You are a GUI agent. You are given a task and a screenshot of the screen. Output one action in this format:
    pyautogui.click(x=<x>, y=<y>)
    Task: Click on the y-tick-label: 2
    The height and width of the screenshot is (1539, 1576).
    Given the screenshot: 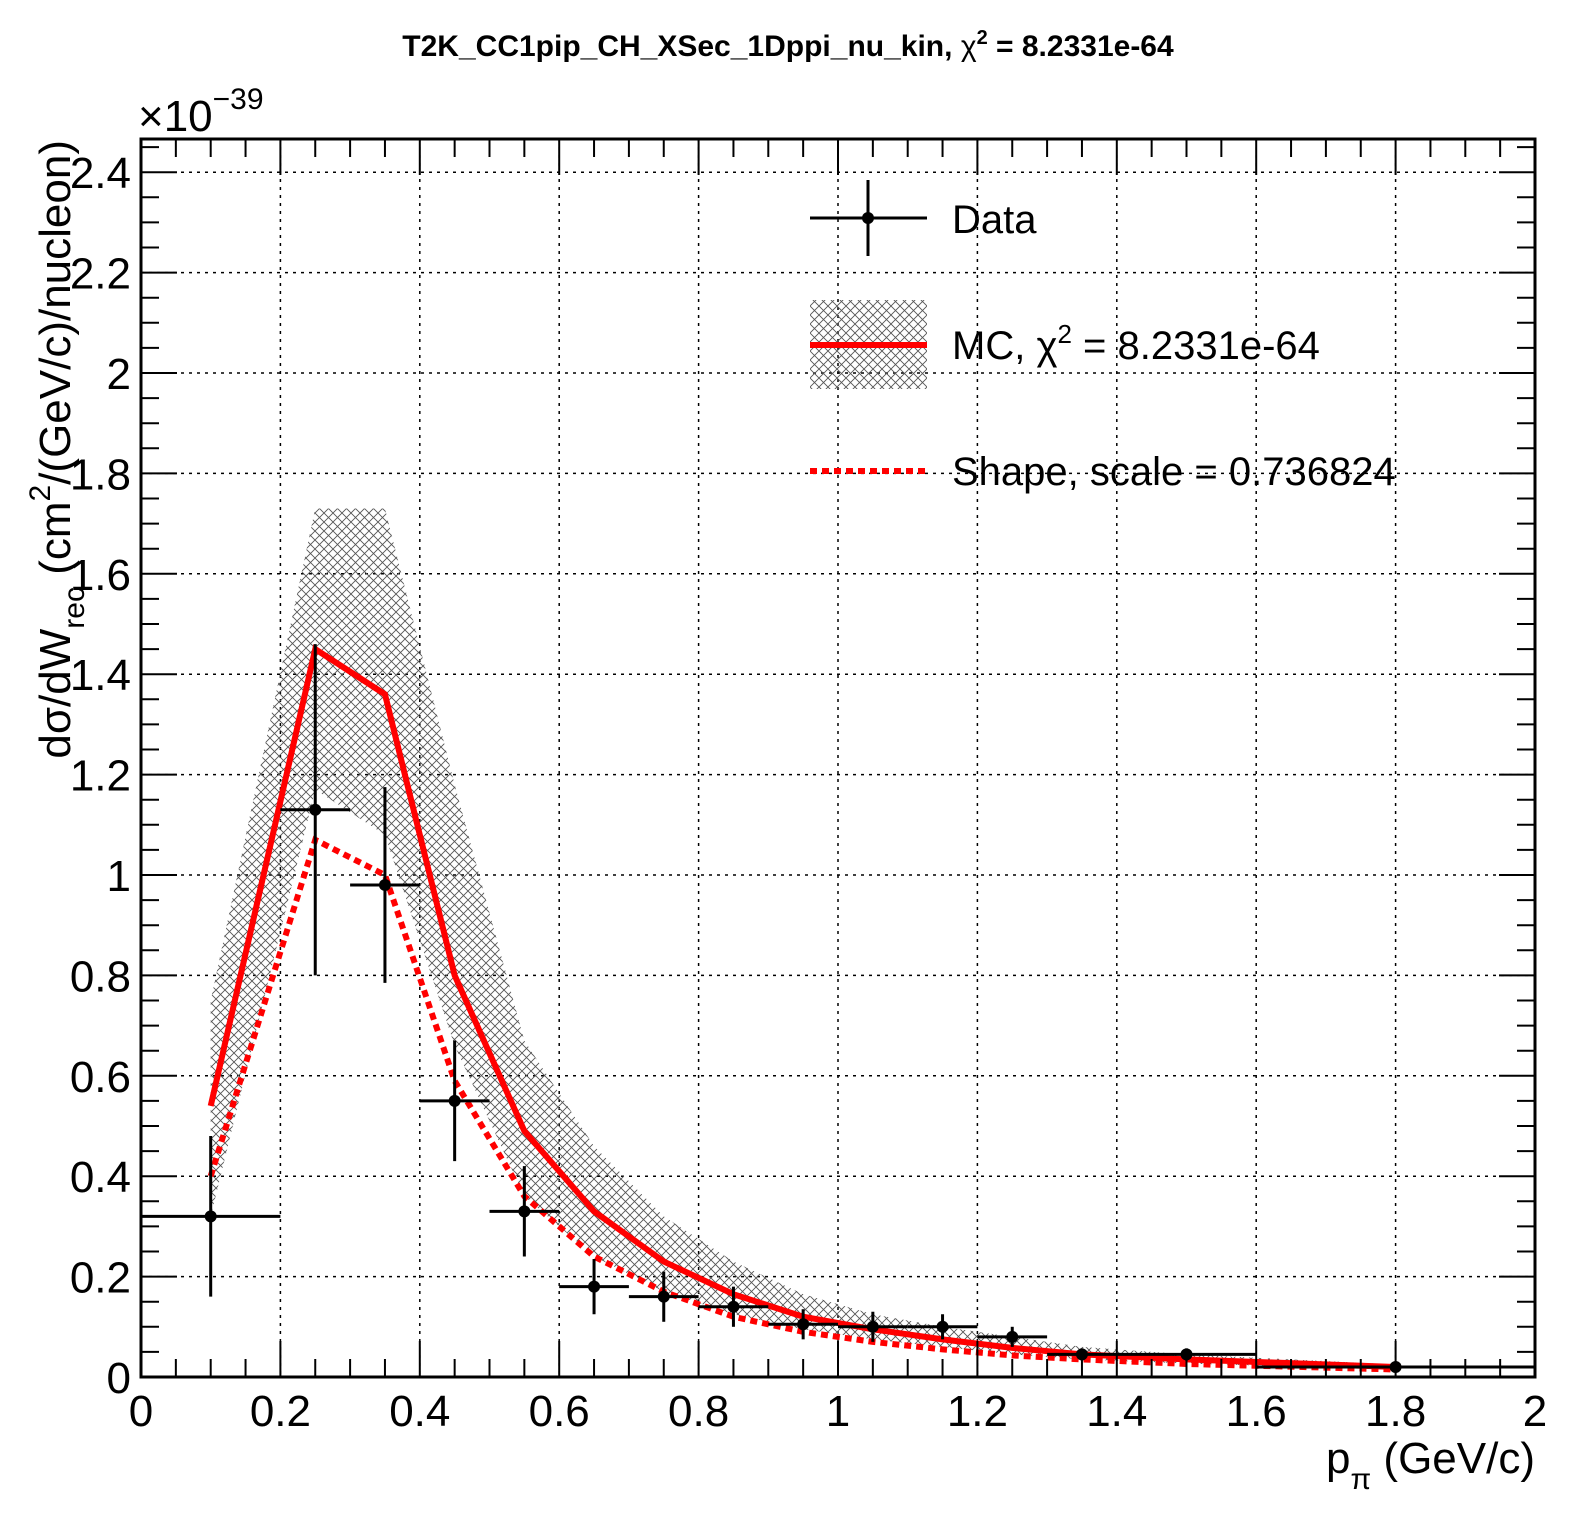 What is the action you would take?
    pyautogui.click(x=119, y=374)
    